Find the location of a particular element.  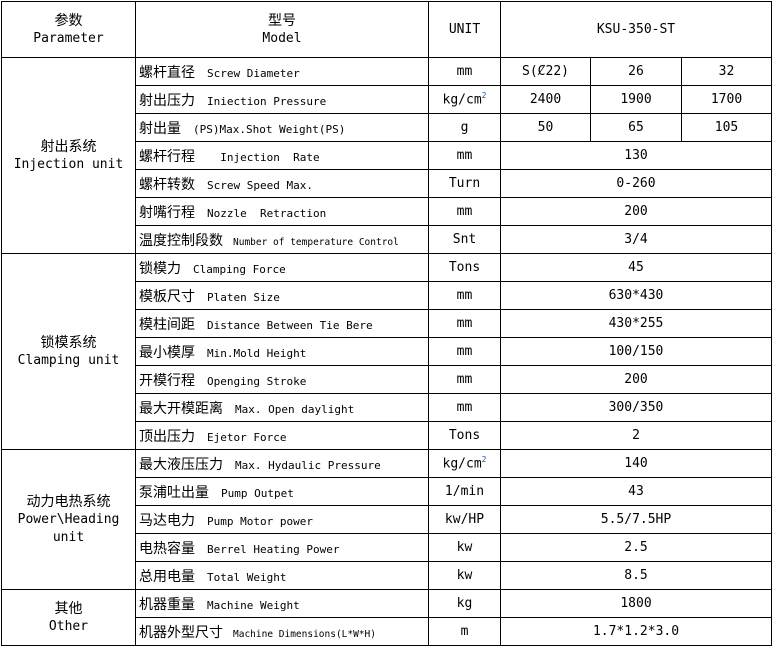

parameter-name-cn: 模板尺寸 is located at coordinates (167, 296).